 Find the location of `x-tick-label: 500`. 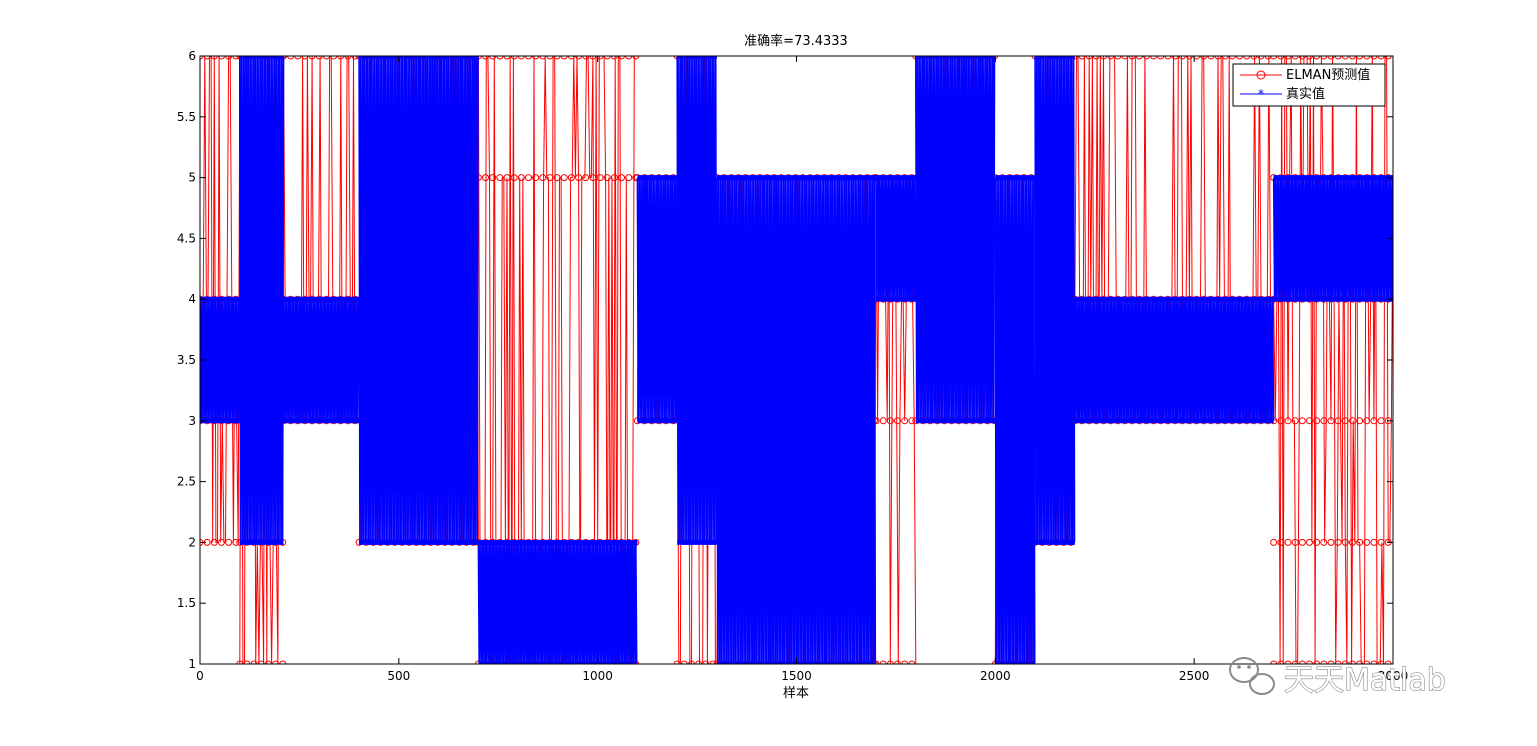

x-tick-label: 500 is located at coordinates (398, 676).